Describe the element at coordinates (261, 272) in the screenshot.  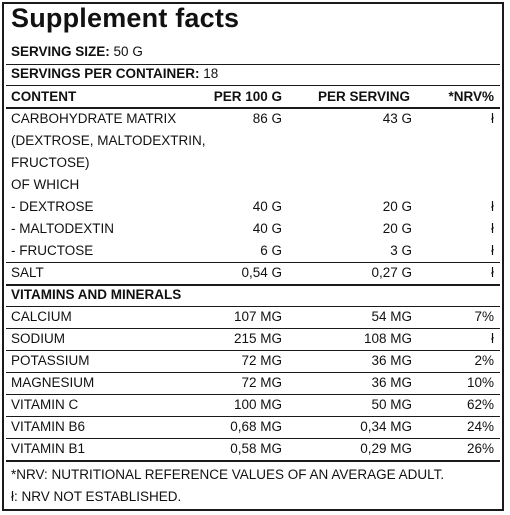
I see `row-per100: 0,54 G` at that location.